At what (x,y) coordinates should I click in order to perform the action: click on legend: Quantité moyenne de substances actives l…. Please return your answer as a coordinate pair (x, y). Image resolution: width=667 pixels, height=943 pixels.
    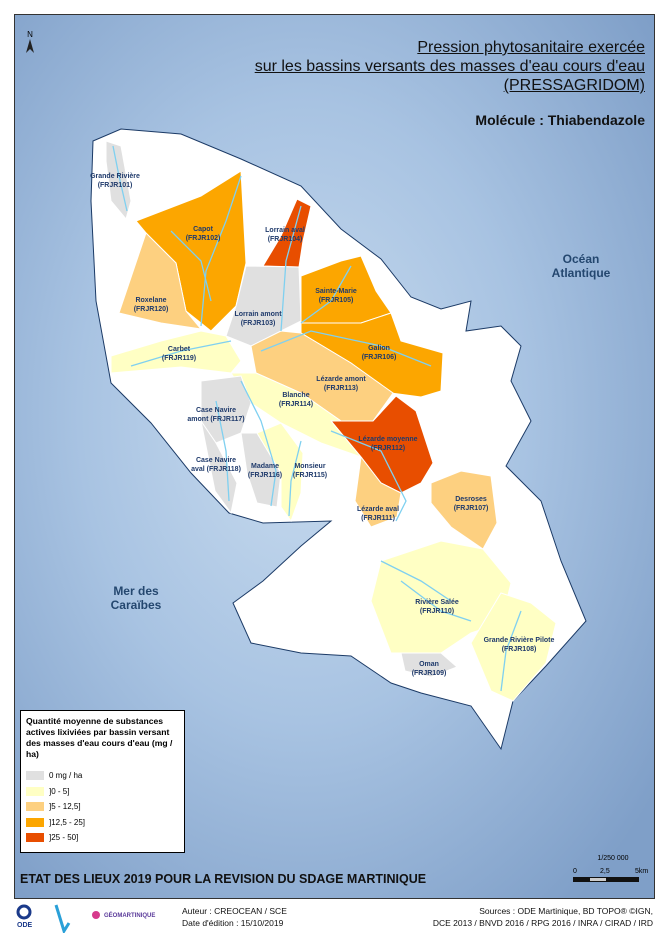
    Looking at the image, I should click on (102, 781).